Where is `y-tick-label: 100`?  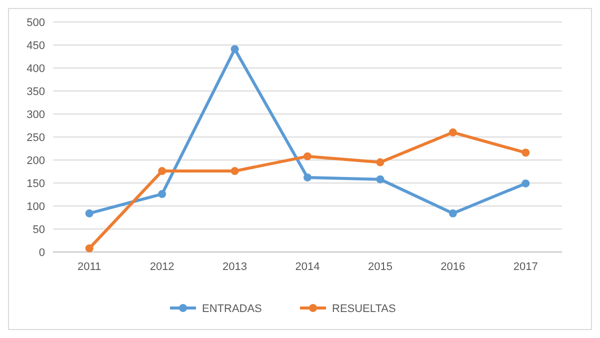 y-tick-label: 100 is located at coordinates (35, 206).